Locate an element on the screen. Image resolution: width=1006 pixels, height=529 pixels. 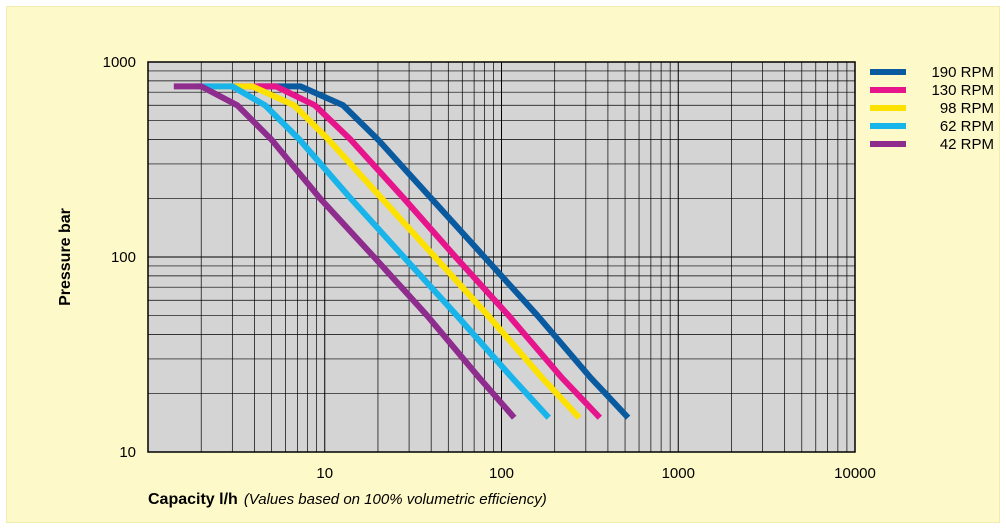
x-tick-label: 10 is located at coordinates (324, 473).